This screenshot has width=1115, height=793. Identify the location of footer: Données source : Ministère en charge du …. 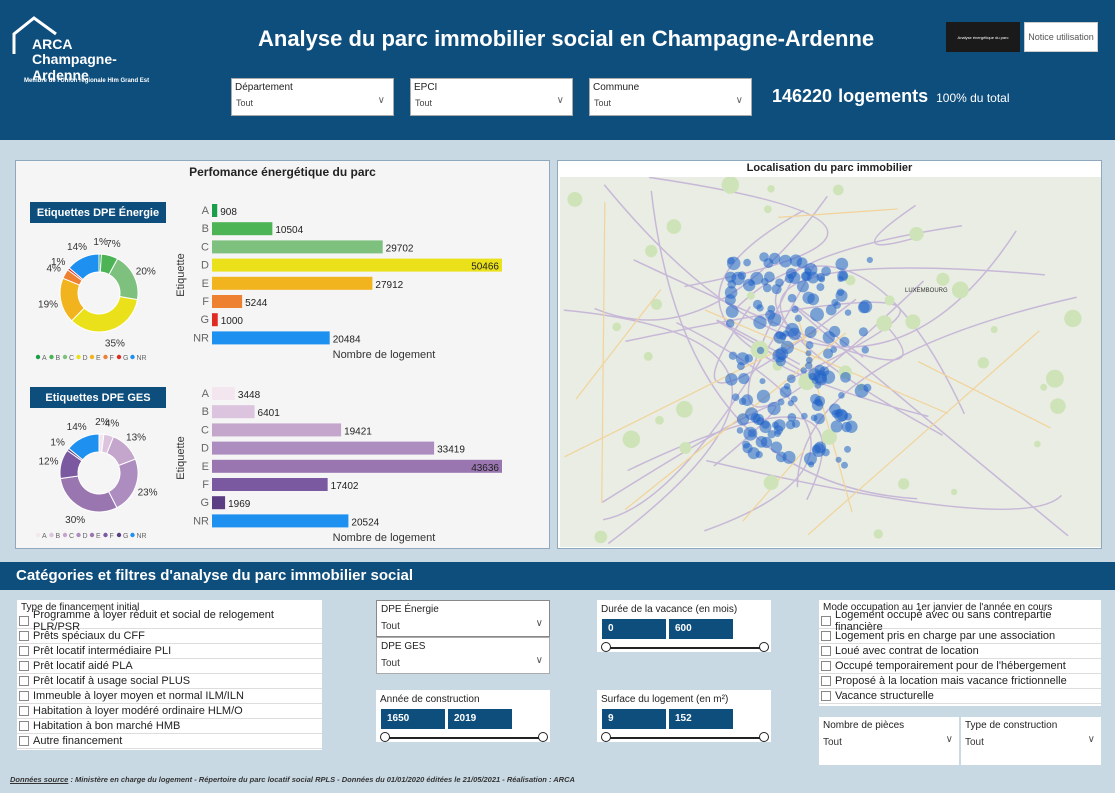
(292, 779).